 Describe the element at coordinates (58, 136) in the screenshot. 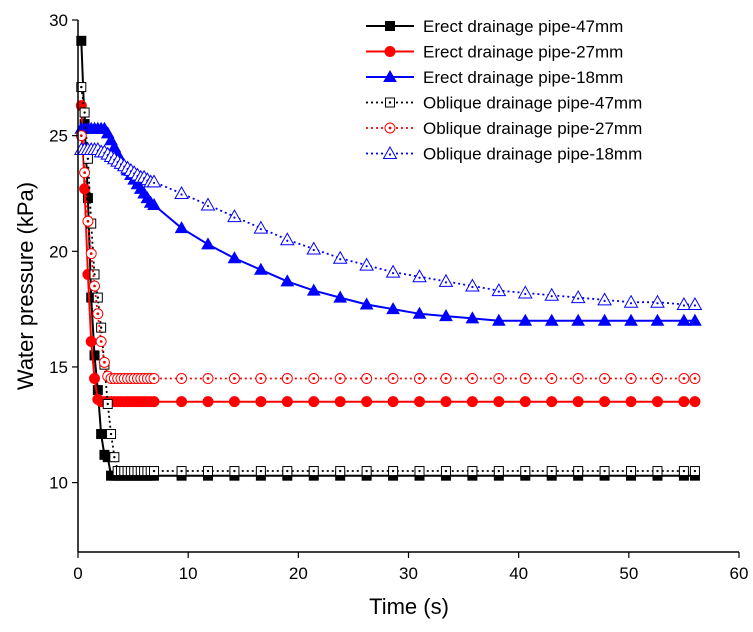

I see `y-tick-label: 25` at that location.